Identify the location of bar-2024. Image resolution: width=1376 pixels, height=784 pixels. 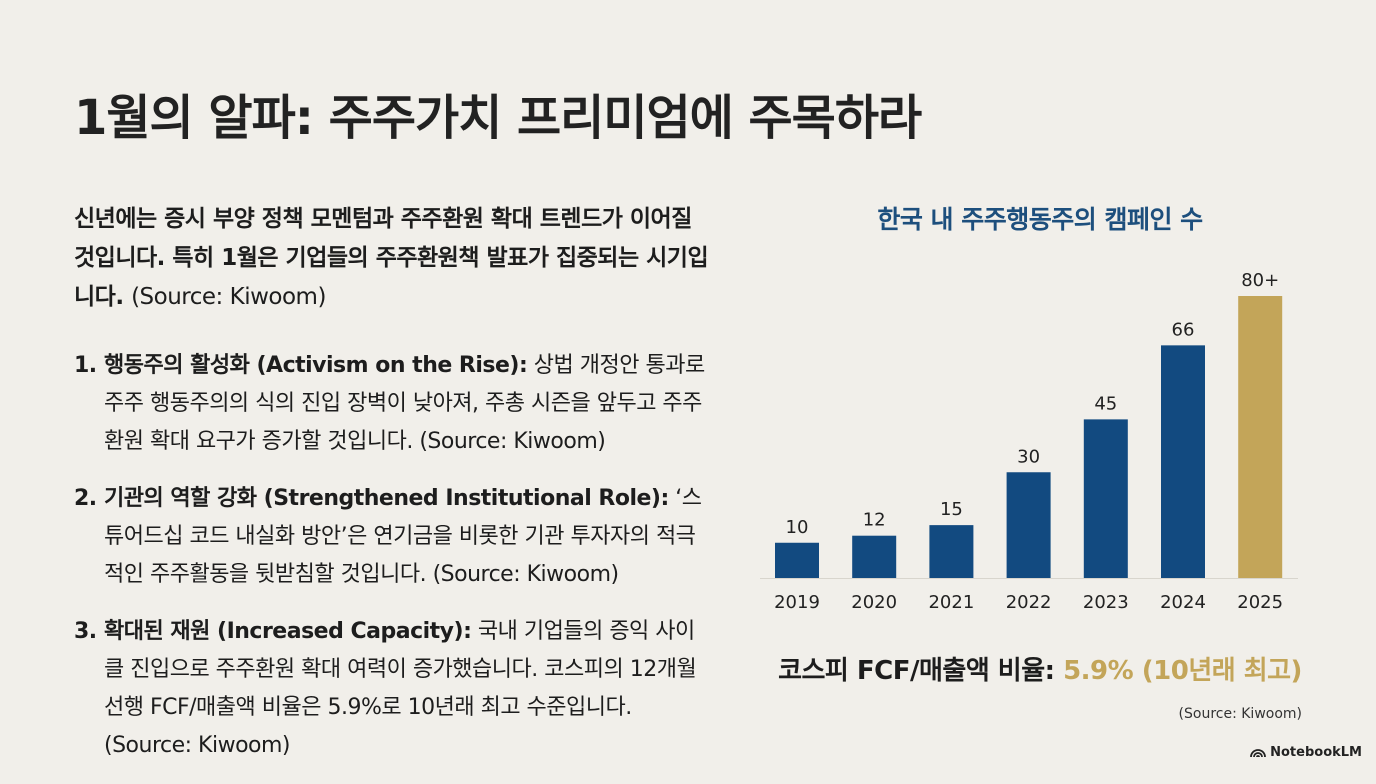
(1183, 461).